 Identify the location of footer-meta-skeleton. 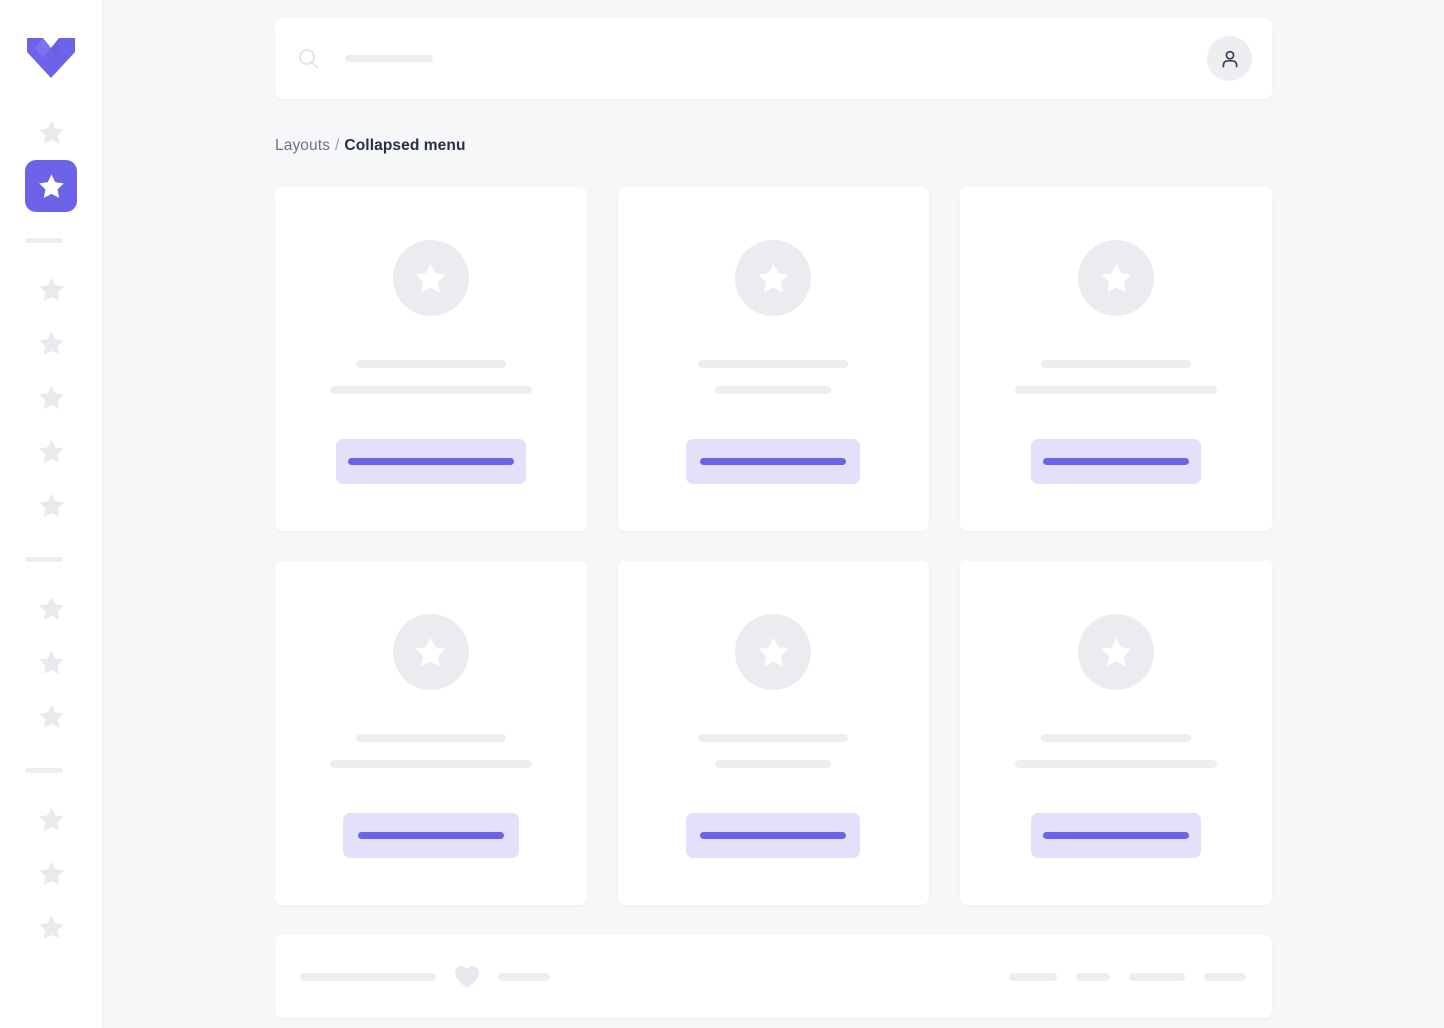
(524, 976).